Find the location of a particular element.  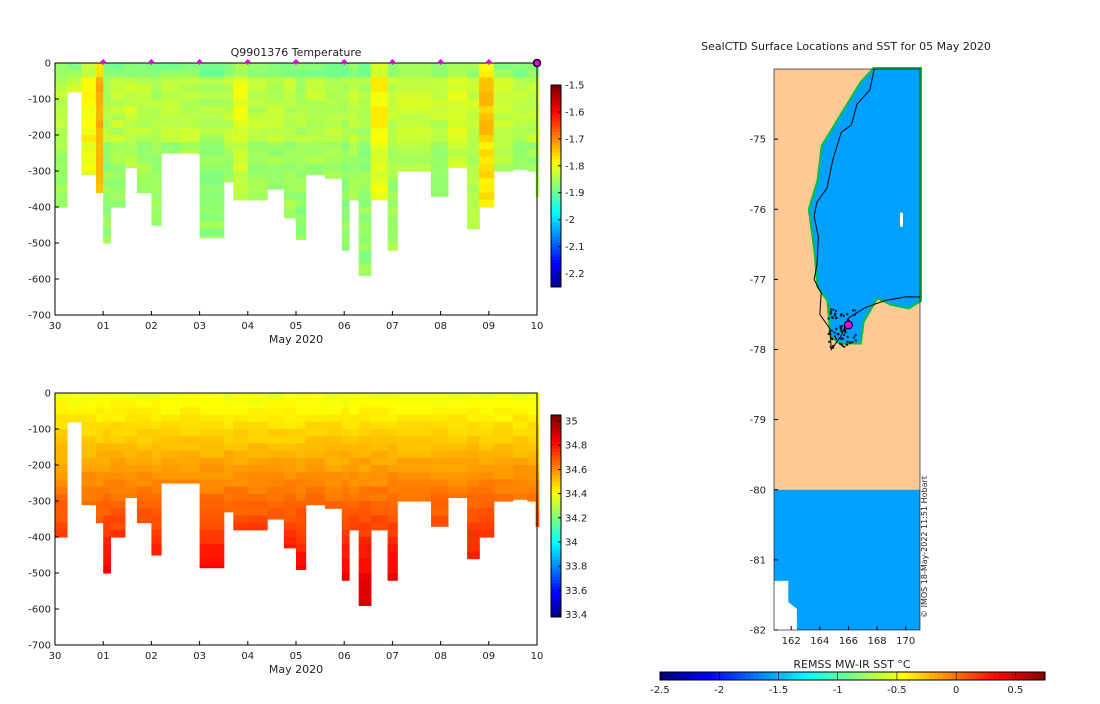

y-tick-label: -700 is located at coordinates (39, 316).